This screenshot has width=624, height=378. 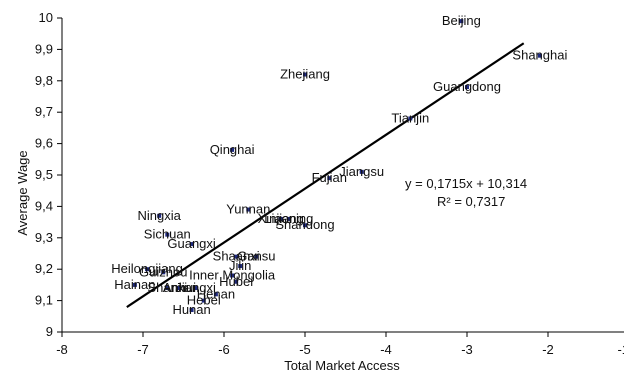 What do you see at coordinates (44, 143) in the screenshot?
I see `y-tick-label: 9,6` at bounding box center [44, 143].